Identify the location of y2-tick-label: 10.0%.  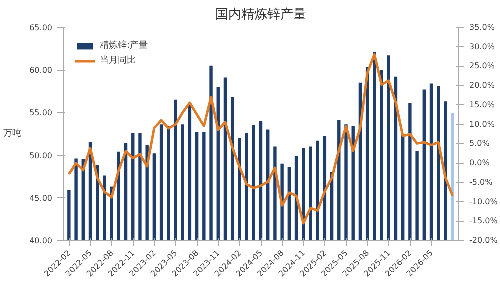
(483, 124).